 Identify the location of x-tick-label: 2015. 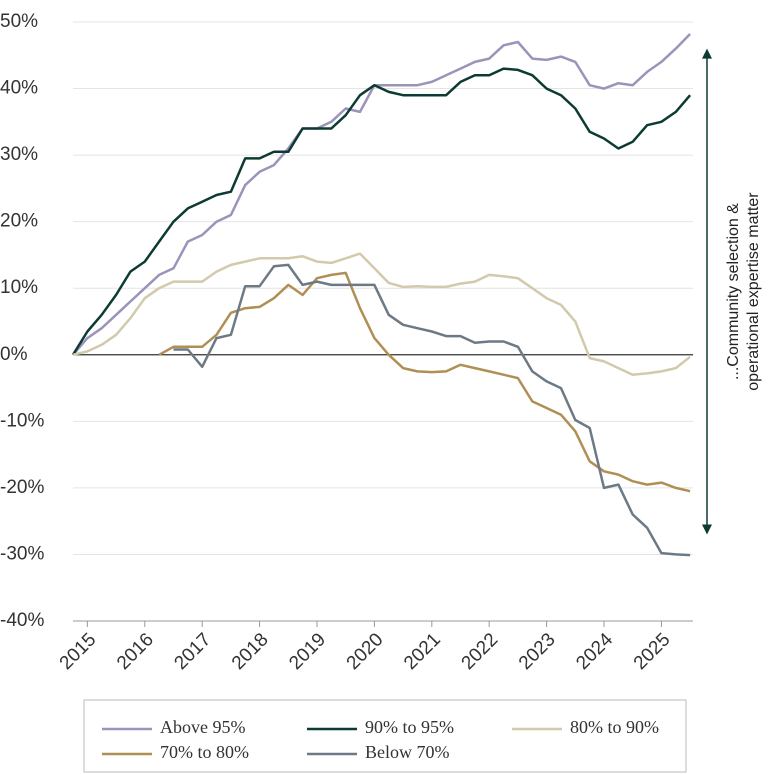
(78, 651).